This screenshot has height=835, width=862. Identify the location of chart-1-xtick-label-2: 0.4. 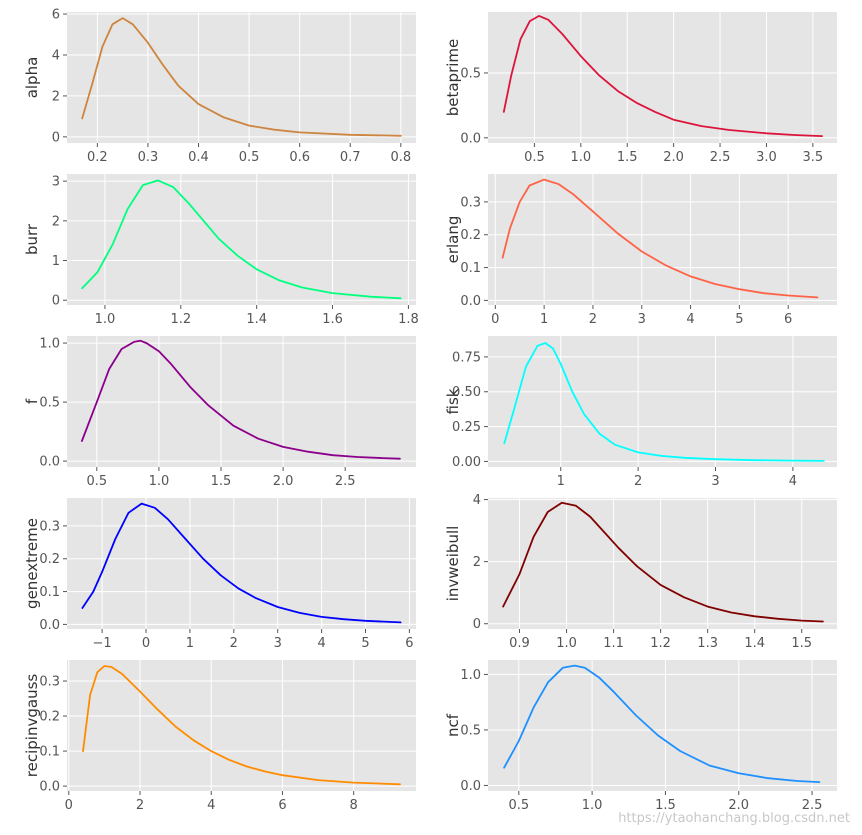
(198, 157).